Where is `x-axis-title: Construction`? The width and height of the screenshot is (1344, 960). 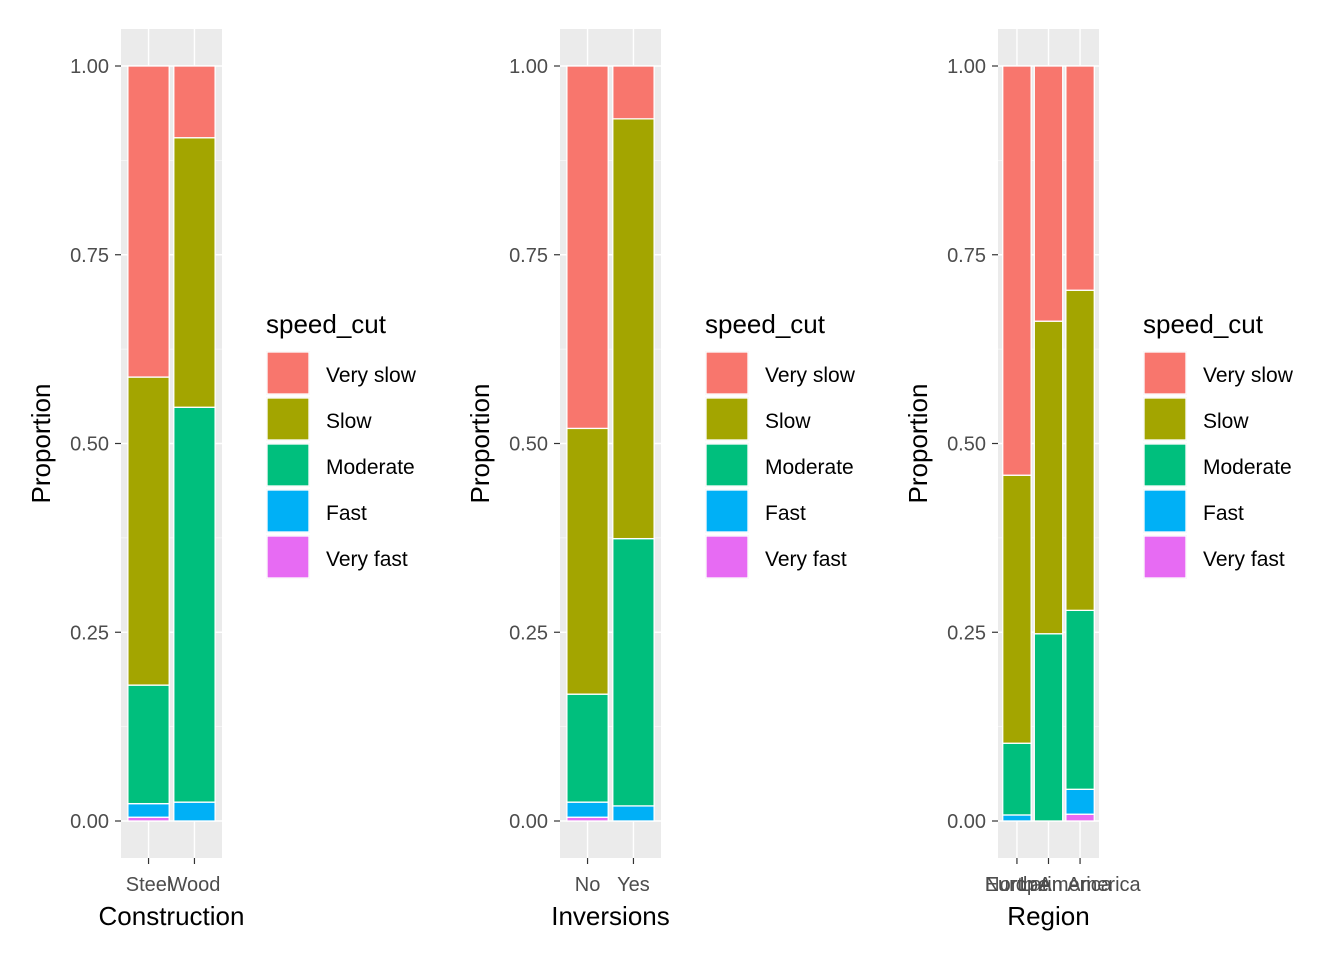 x-axis-title: Construction is located at coordinates (172, 916).